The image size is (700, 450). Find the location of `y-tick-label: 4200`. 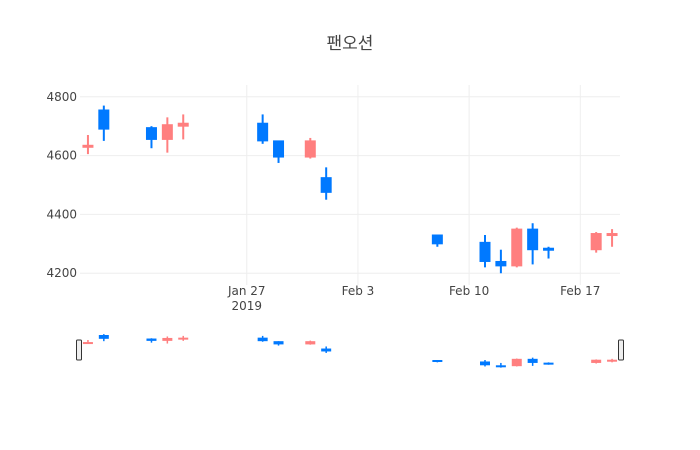

y-tick-label: 4200 is located at coordinates (61, 273).